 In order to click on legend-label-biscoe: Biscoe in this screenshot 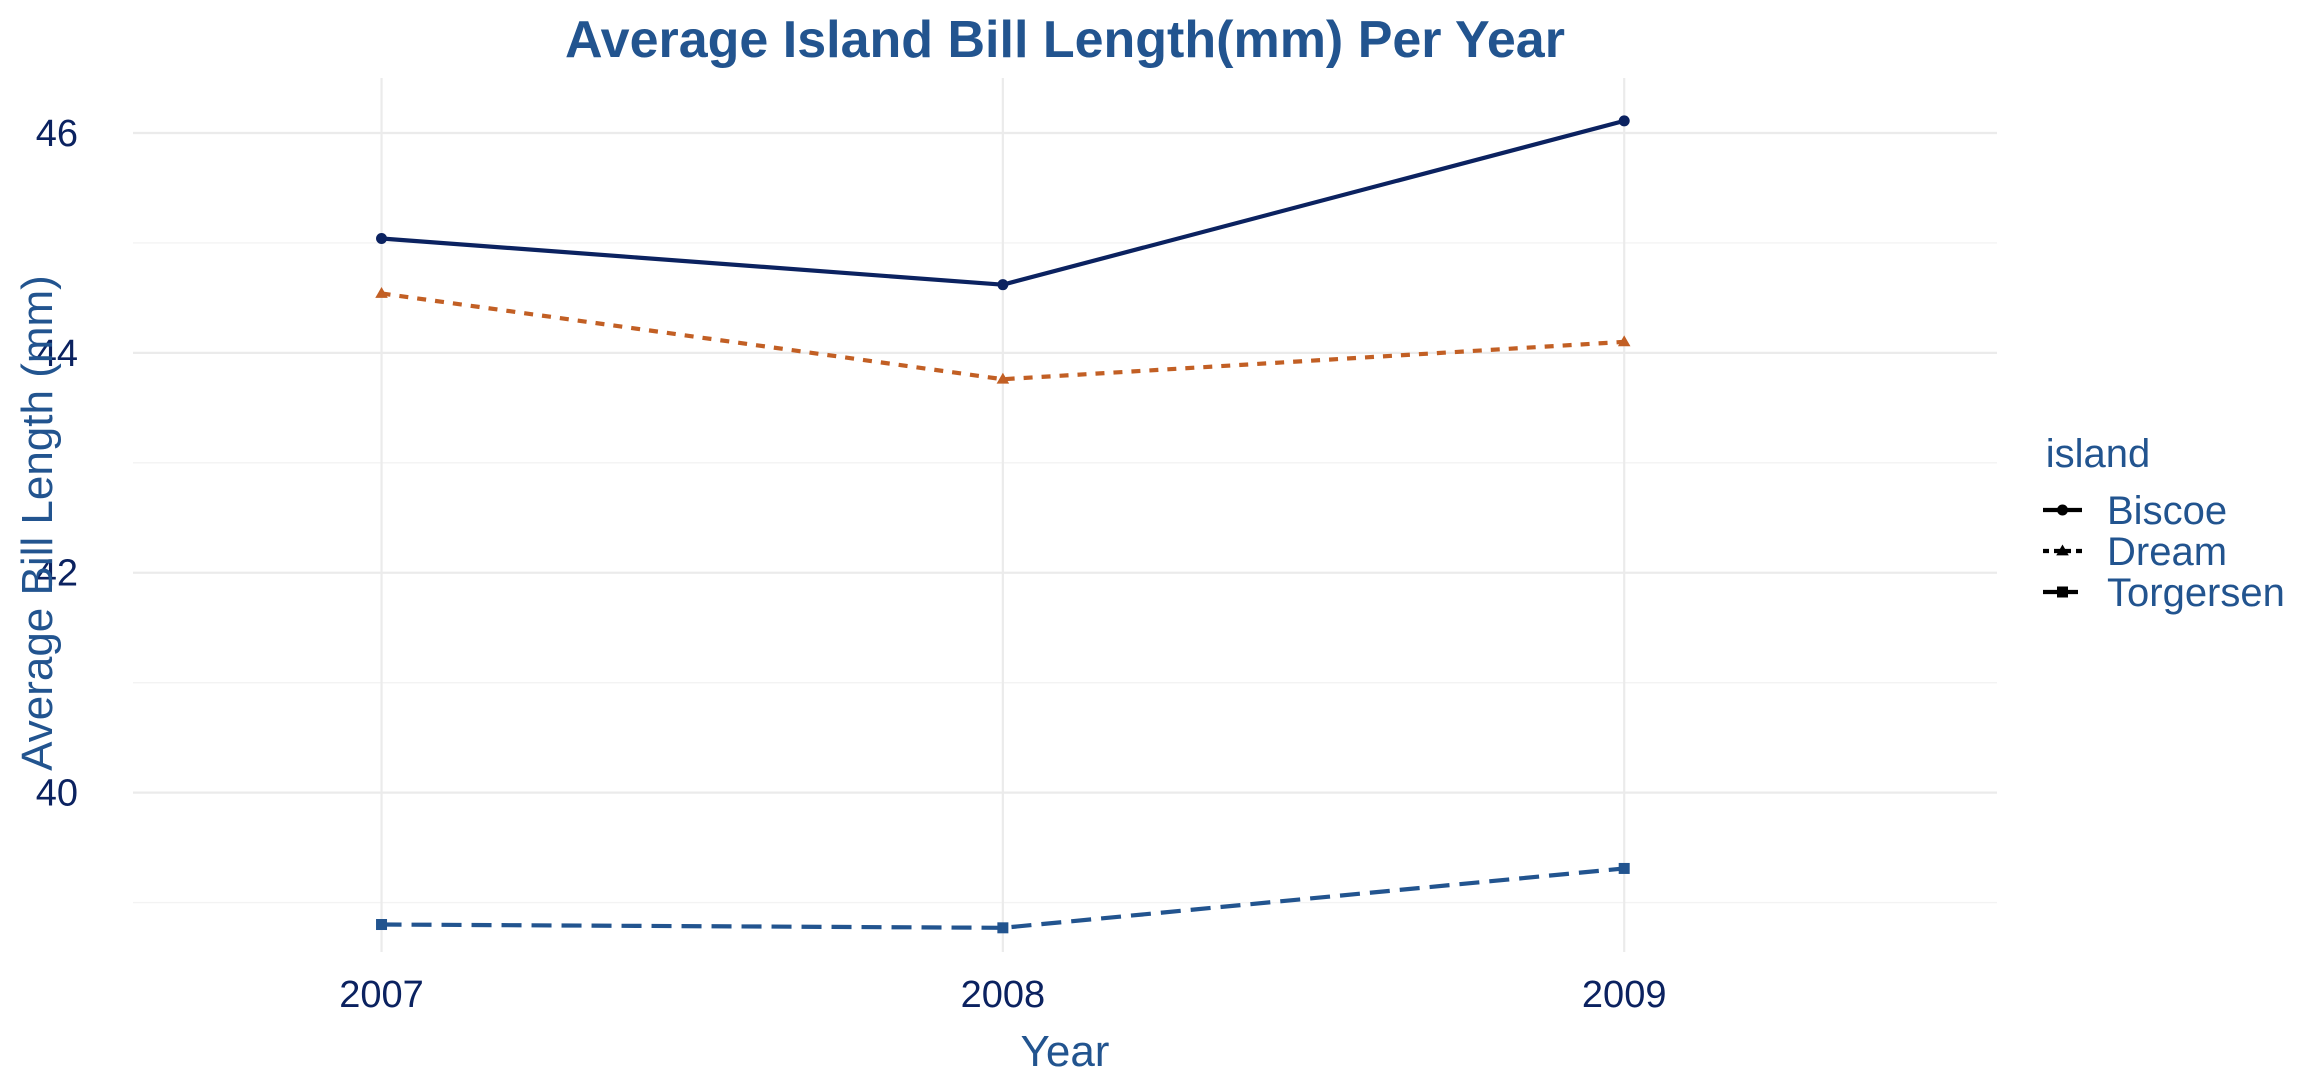, I will do `click(2167, 511)`.